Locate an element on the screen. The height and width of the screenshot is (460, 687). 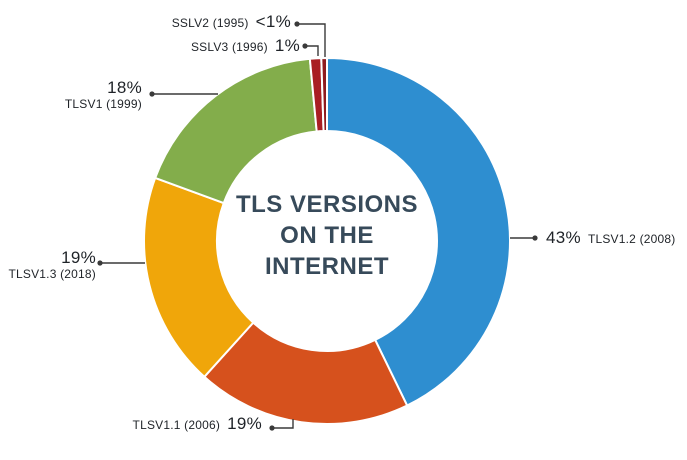
label-tlsv1-2-percent: 43% is located at coordinates (563, 237).